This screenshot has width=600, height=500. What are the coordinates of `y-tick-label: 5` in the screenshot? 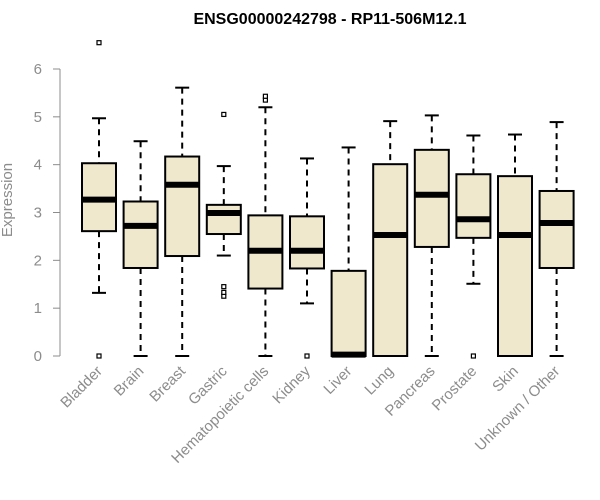 It's located at (38, 117).